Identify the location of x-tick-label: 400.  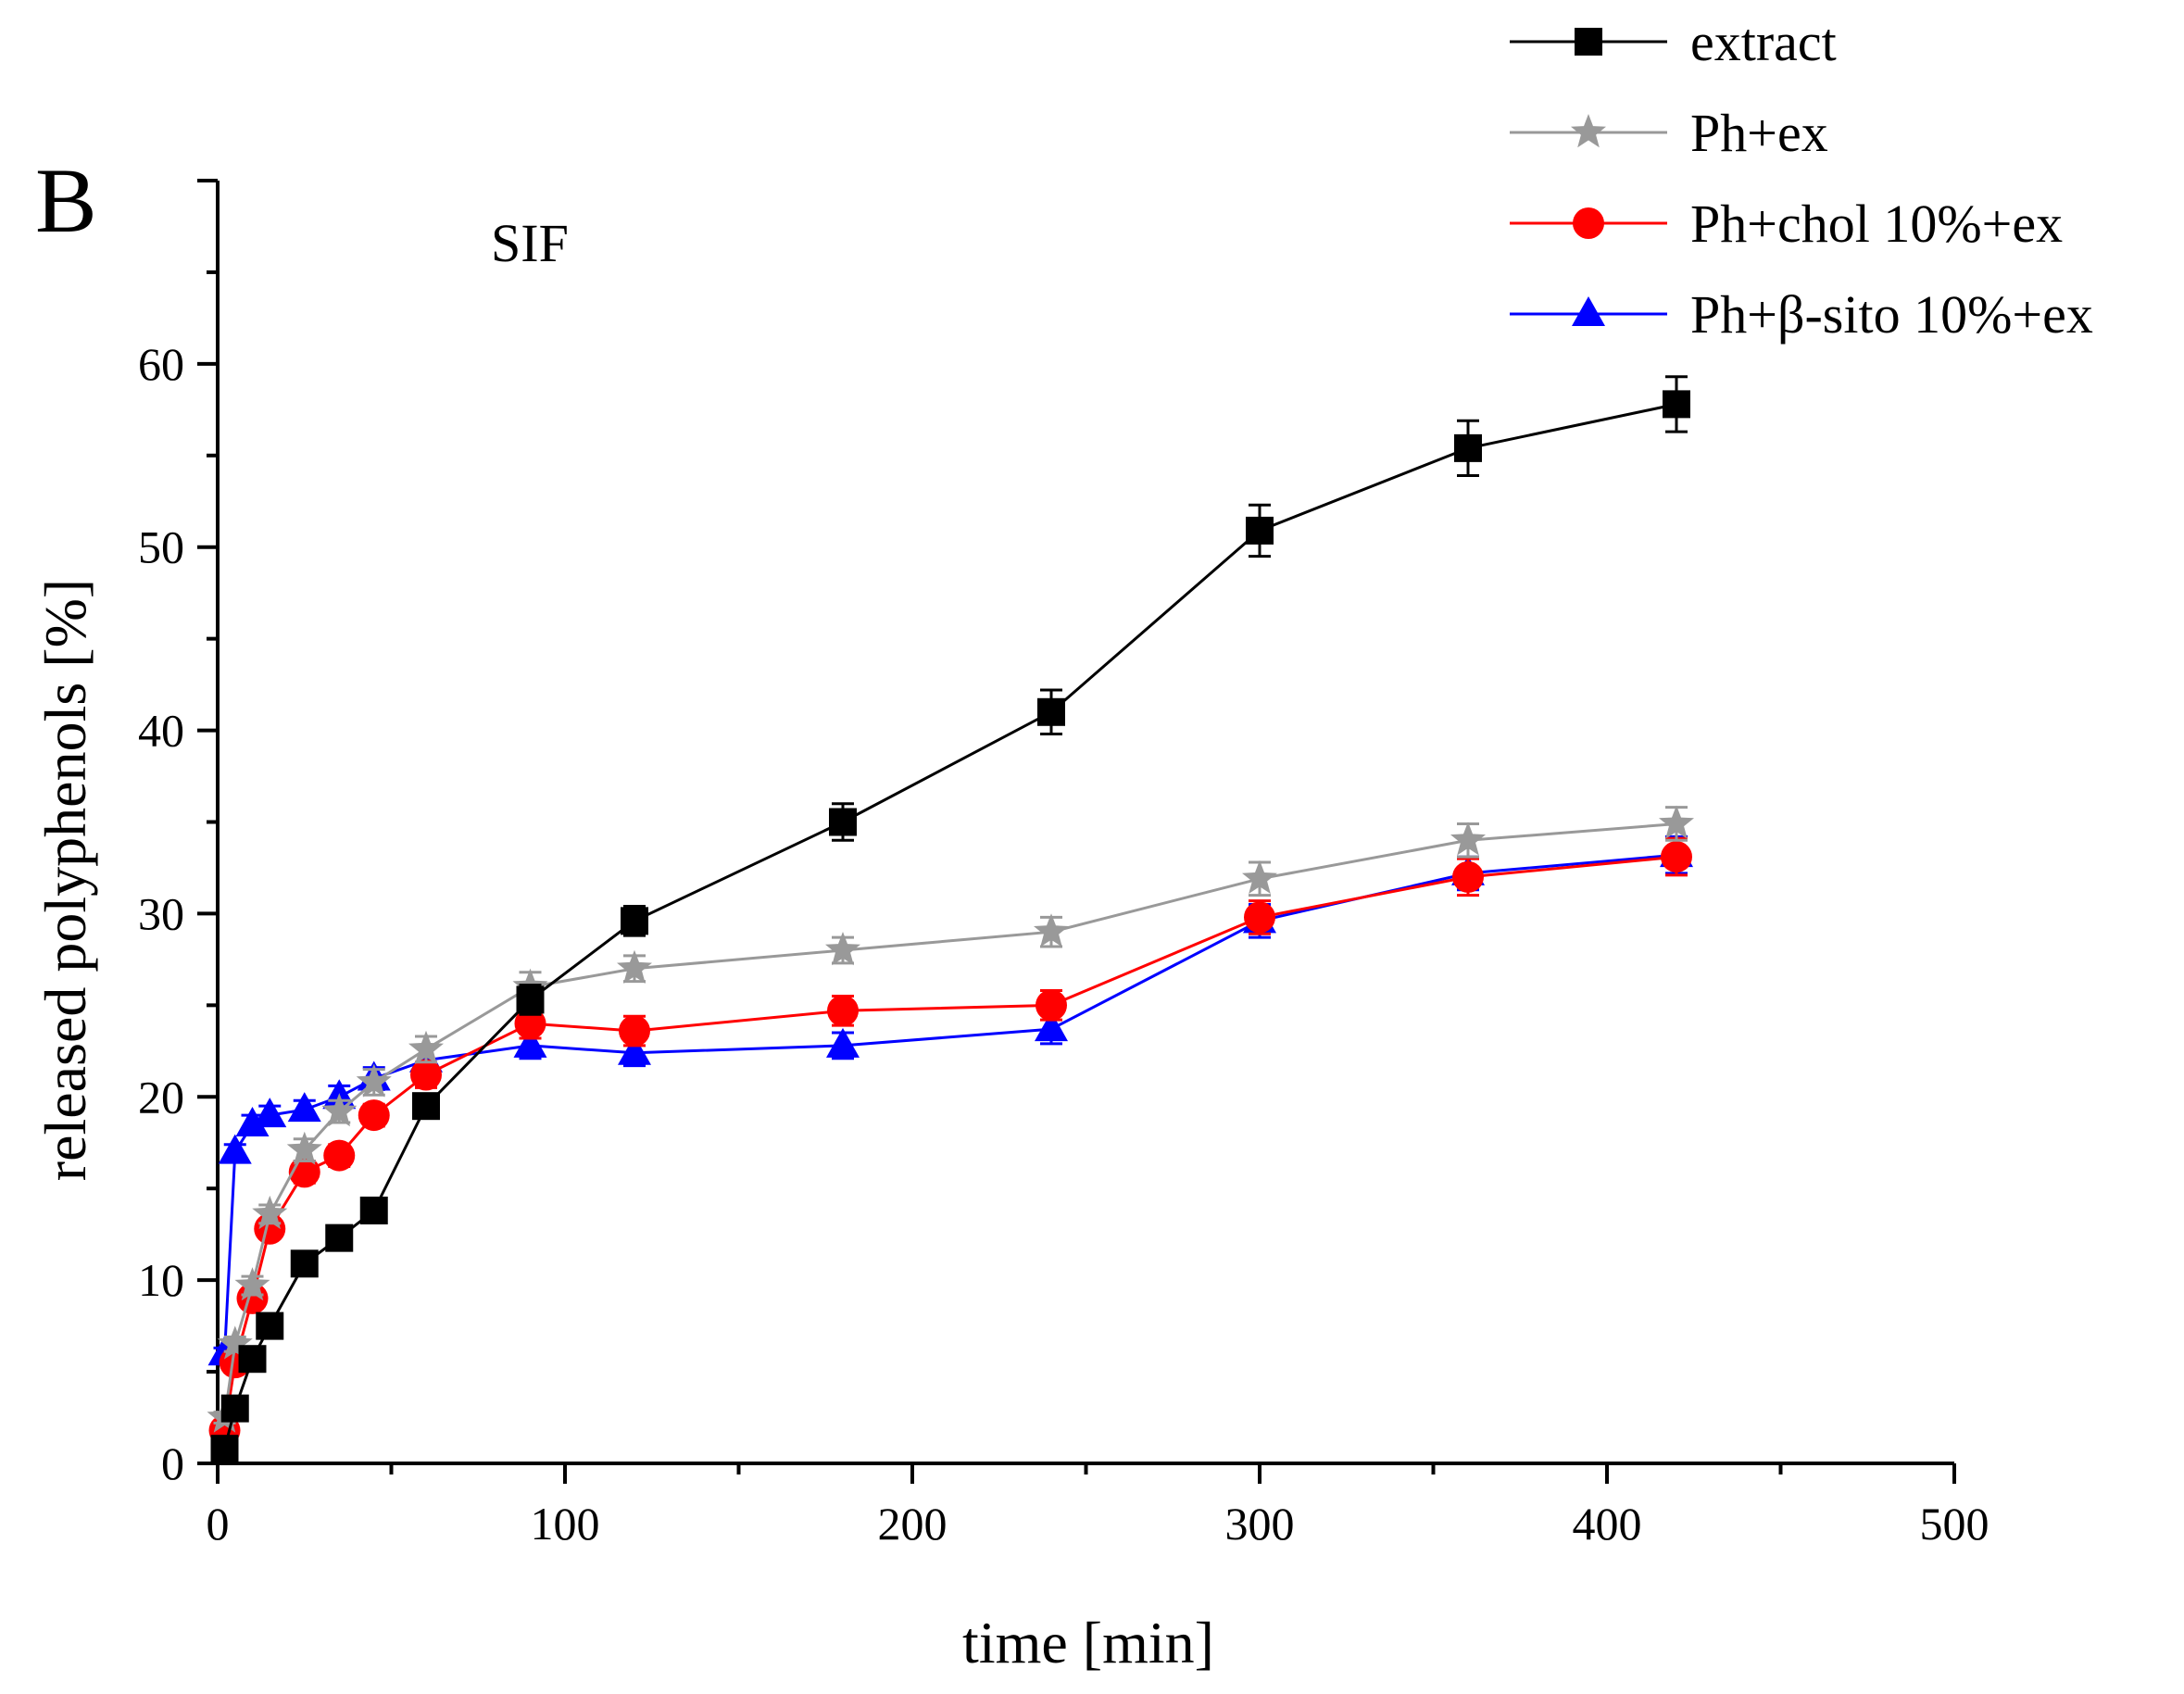
(1607, 1524).